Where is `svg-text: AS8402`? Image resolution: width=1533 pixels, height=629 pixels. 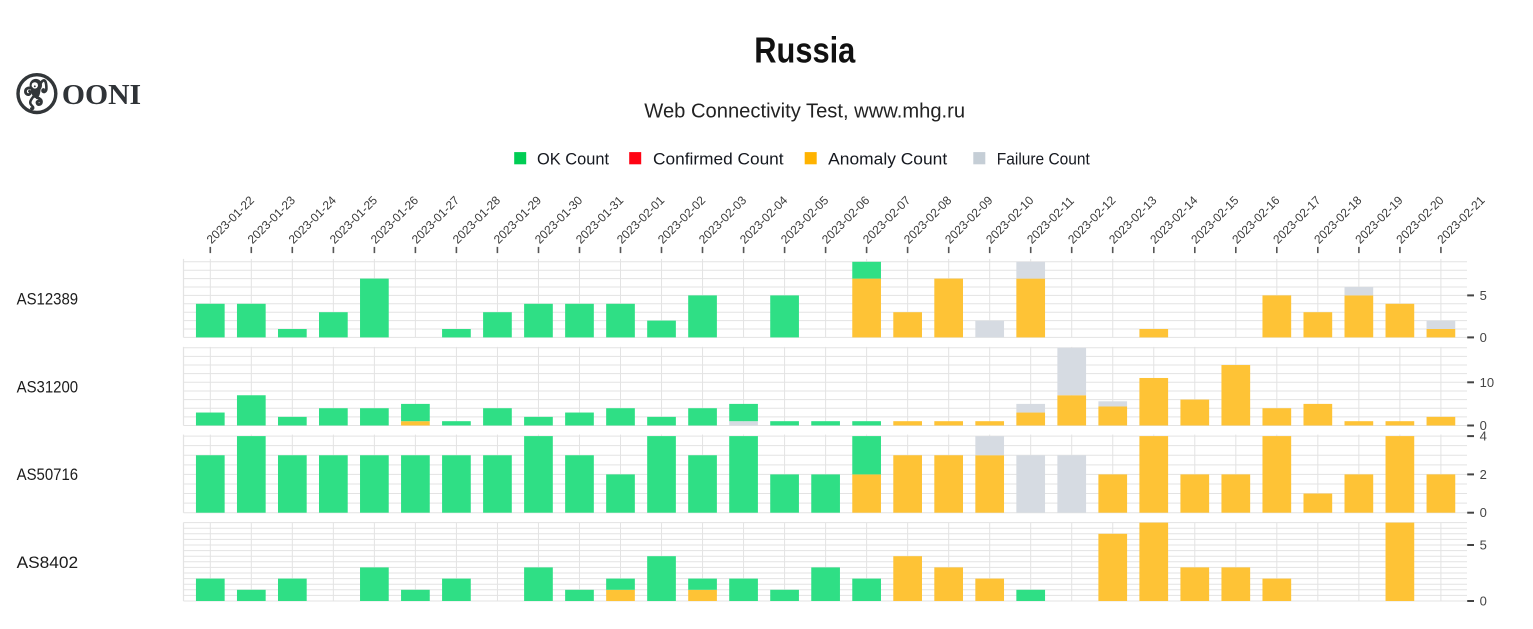 svg-text: AS8402 is located at coordinates (48, 562).